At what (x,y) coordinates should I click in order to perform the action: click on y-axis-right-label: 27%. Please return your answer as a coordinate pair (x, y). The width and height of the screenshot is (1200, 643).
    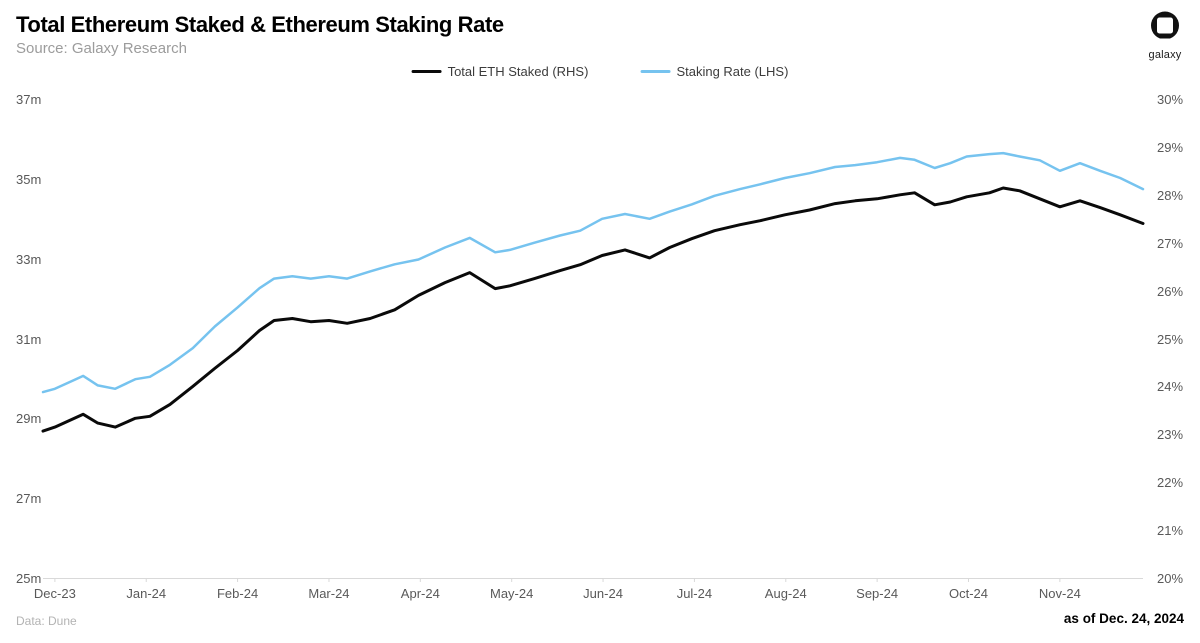
    Looking at the image, I should click on (1170, 243).